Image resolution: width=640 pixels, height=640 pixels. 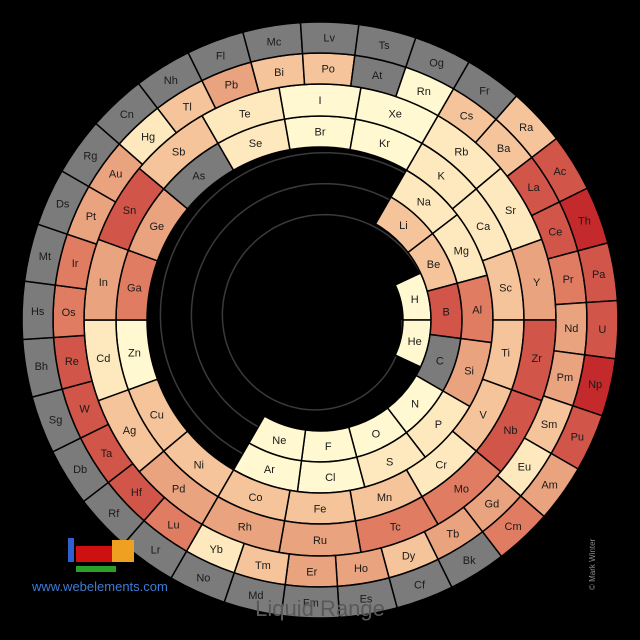 What do you see at coordinates (84, 410) in the screenshot?
I see `element-symbol-w: W` at bounding box center [84, 410].